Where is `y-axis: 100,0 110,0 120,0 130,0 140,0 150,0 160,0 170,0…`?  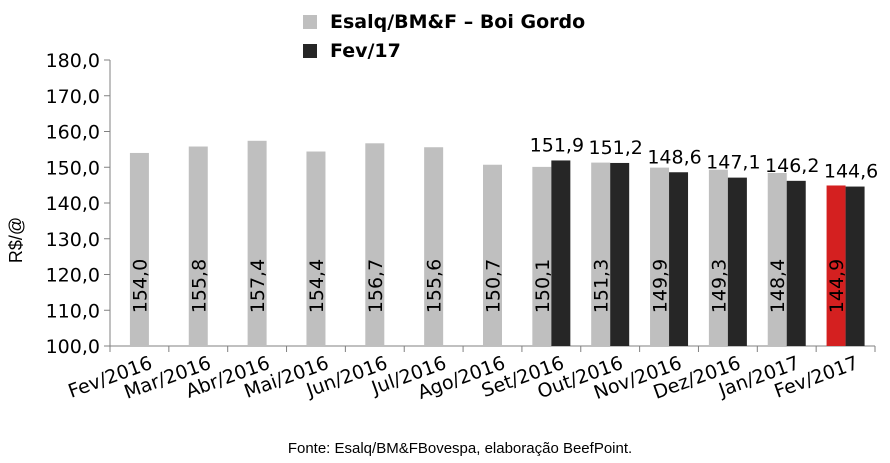 y-axis: 100,0 110,0 120,0 130,0 140,0 150,0 160,0 170,0… is located at coordinates (78, 204).